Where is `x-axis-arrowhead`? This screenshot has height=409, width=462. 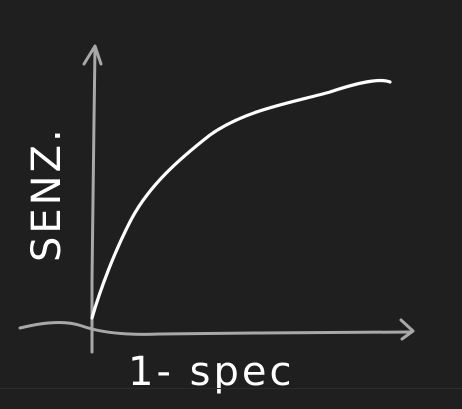 x-axis-arrowhead is located at coordinates (407, 329).